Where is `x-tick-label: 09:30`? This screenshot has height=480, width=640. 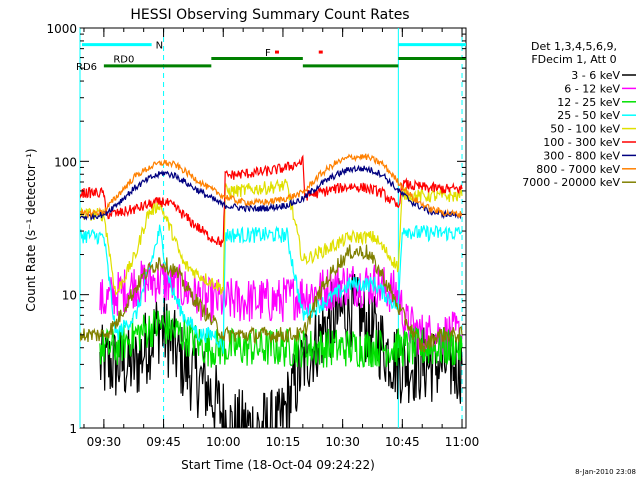 x-tick-label: 09:30 is located at coordinates (104, 442).